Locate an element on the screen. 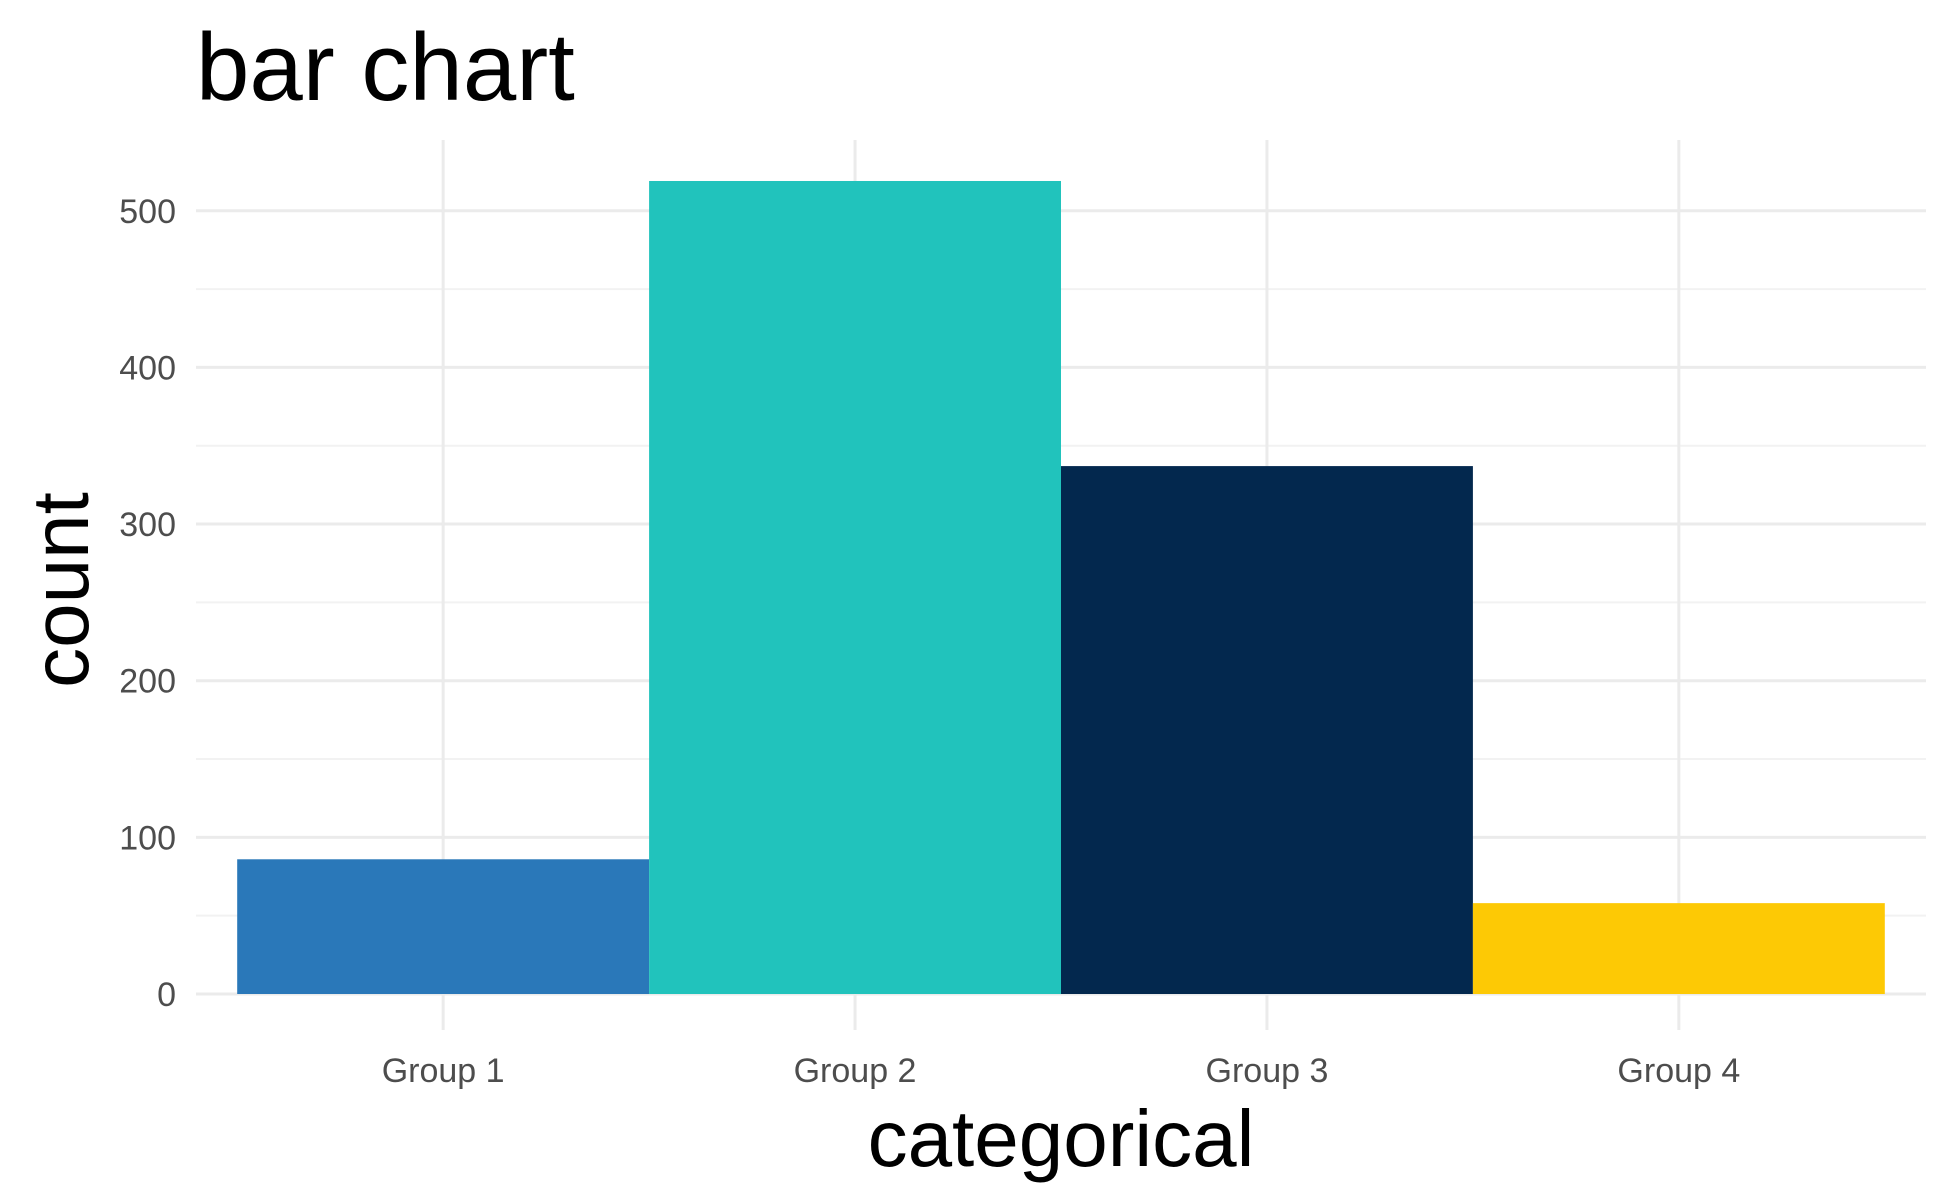 The image size is (1941, 1200). chart-title: bar chart is located at coordinates (385, 67).